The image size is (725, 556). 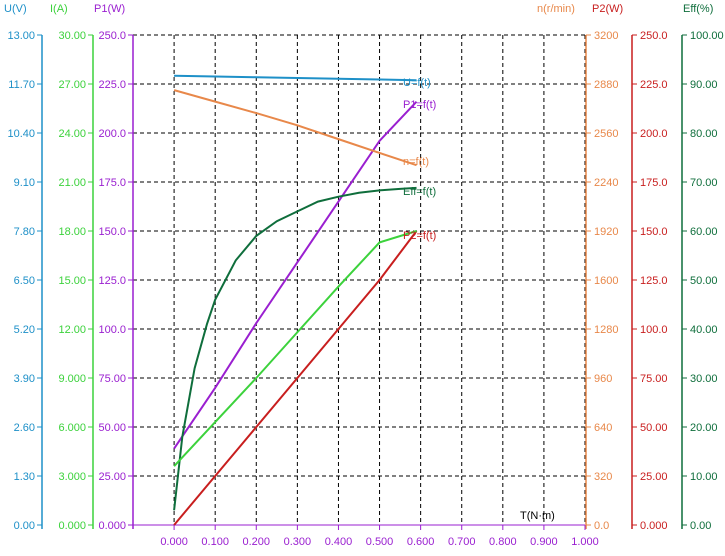 What do you see at coordinates (606, 183) in the screenshot?
I see `tick-label-n: 2240` at bounding box center [606, 183].